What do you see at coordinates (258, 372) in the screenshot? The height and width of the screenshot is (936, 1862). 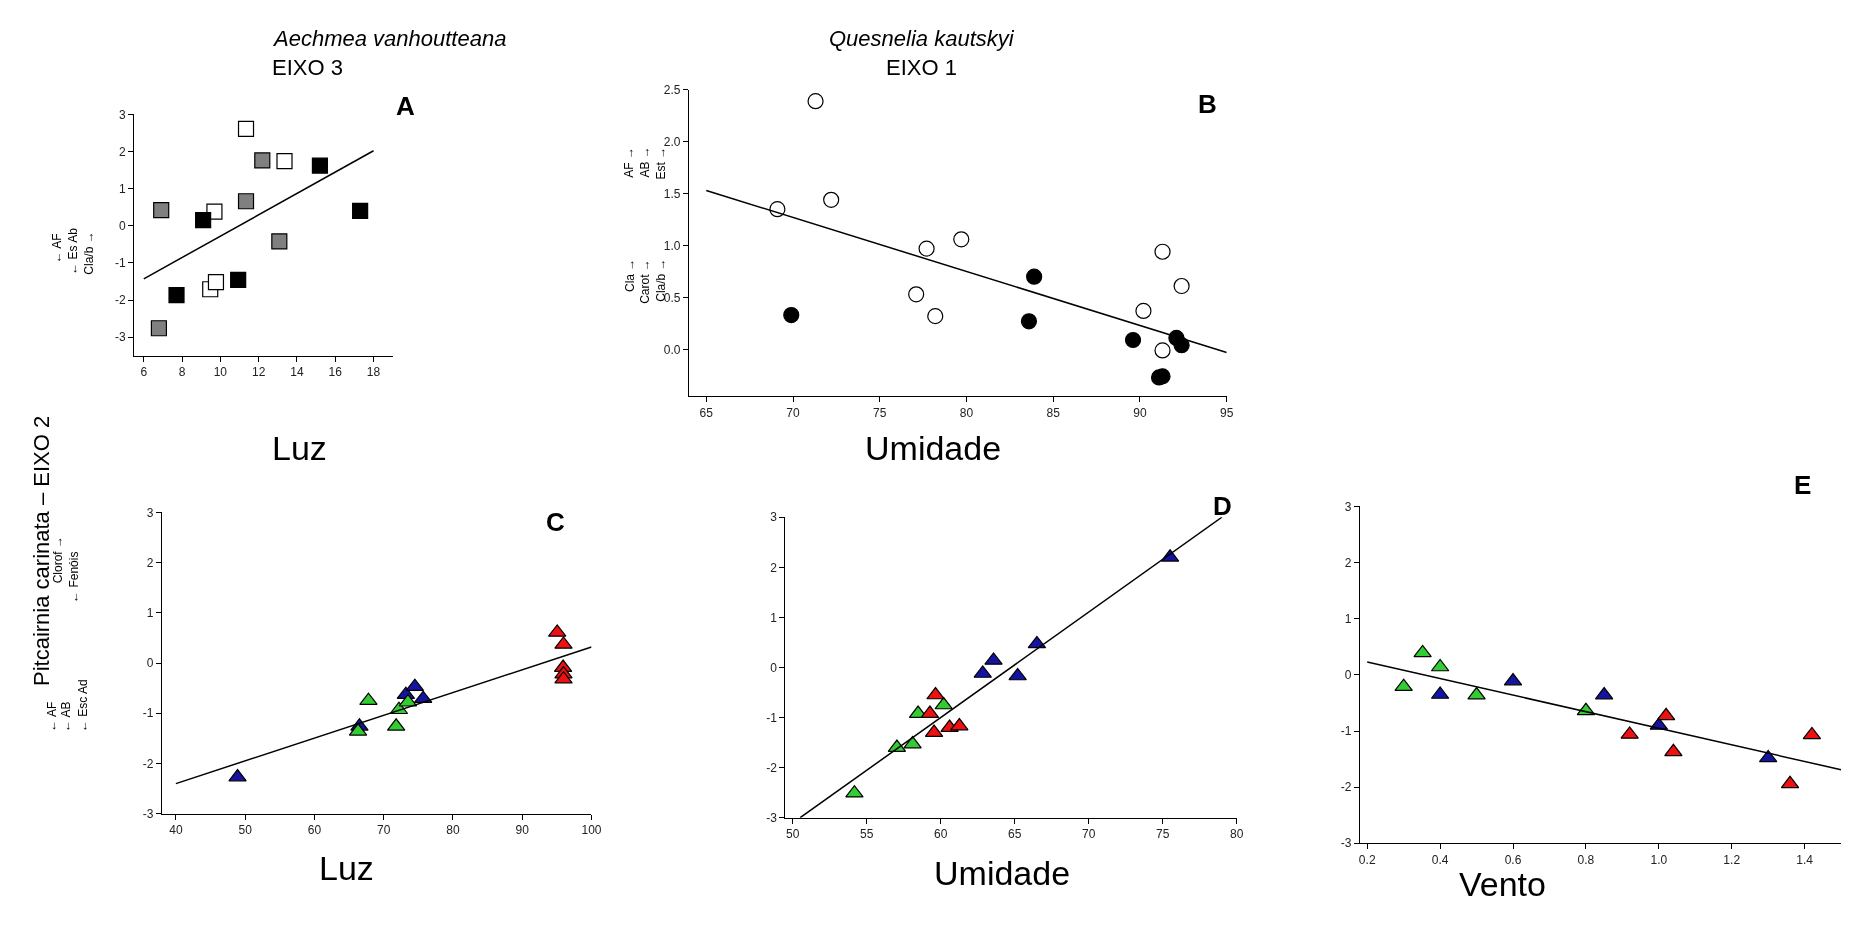 I see `x-tick-label: 12` at bounding box center [258, 372].